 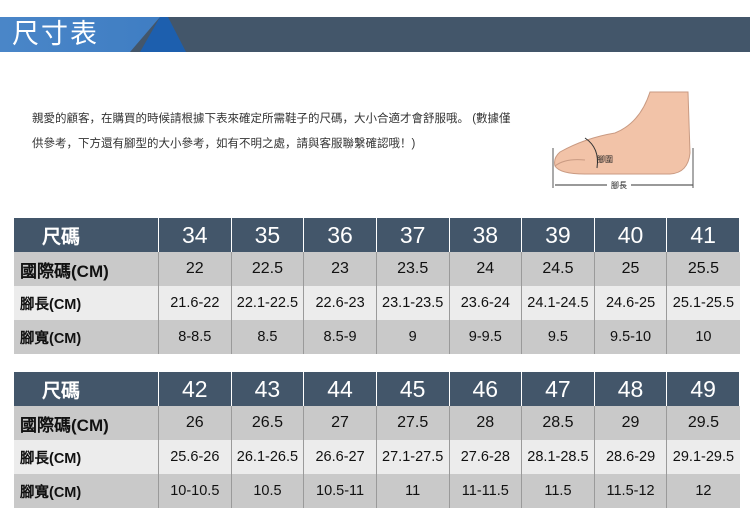 I want to click on table-cell: 48, so click(x=631, y=389).